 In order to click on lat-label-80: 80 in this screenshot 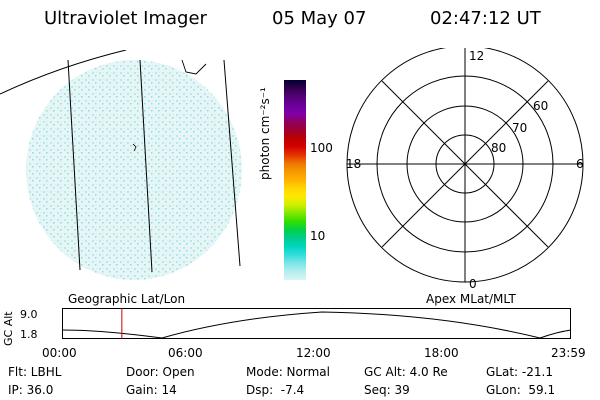, I will do `click(498, 148)`.